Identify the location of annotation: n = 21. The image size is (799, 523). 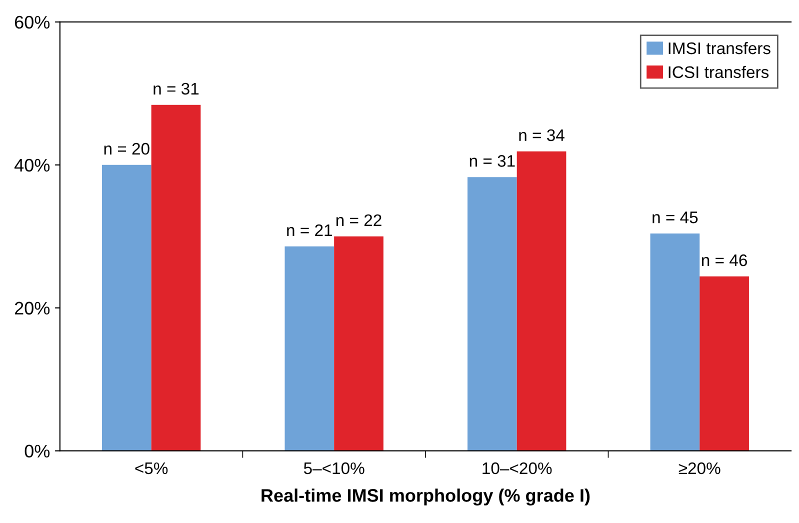
(309, 230).